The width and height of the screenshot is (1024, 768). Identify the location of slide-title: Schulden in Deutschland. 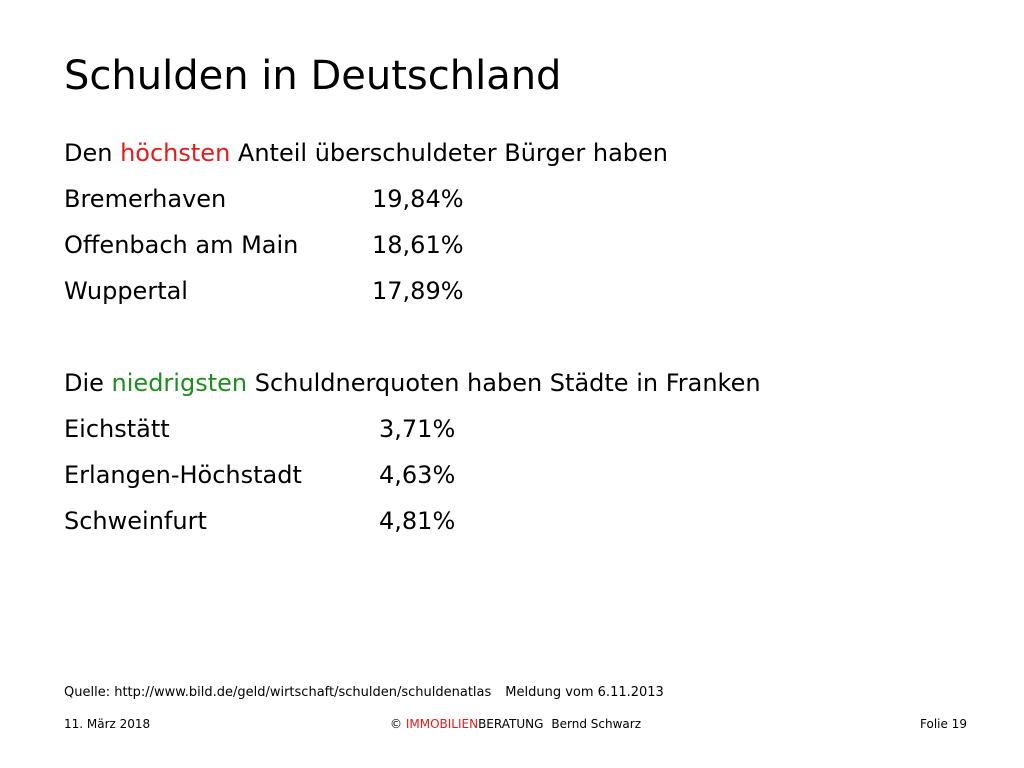
(313, 76).